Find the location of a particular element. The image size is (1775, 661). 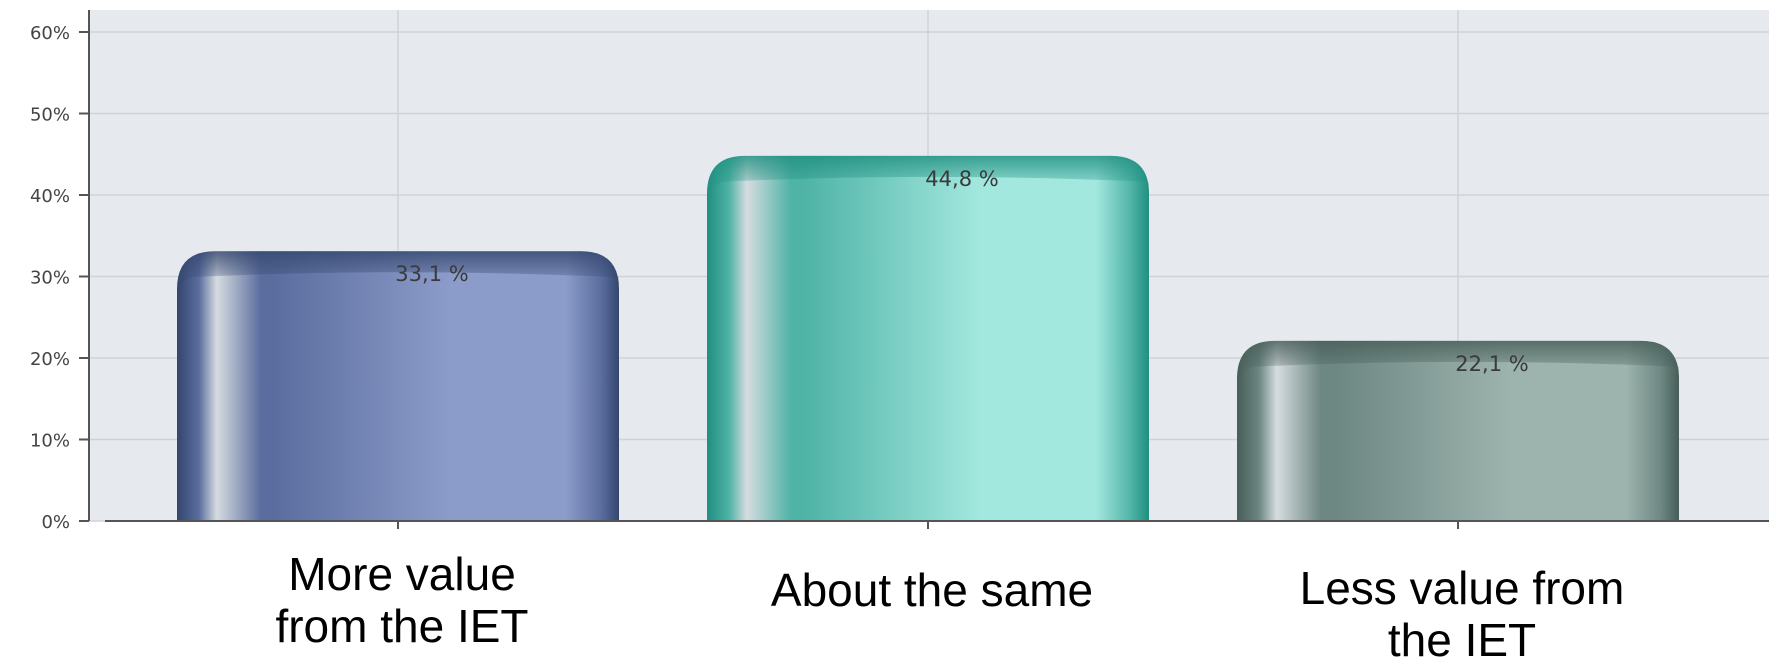

x-category-label: More value from the IET is located at coordinates (401, 600).